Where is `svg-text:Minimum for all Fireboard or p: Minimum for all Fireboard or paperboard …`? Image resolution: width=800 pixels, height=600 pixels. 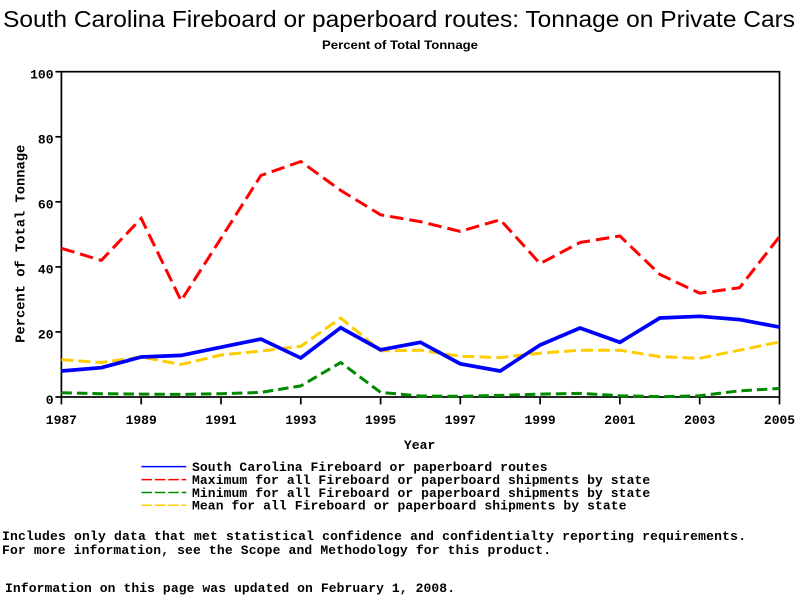 svg-text:Minimum for all Fireboard or p: Minimum for all Fireboard or paperboard … is located at coordinates (421, 493).